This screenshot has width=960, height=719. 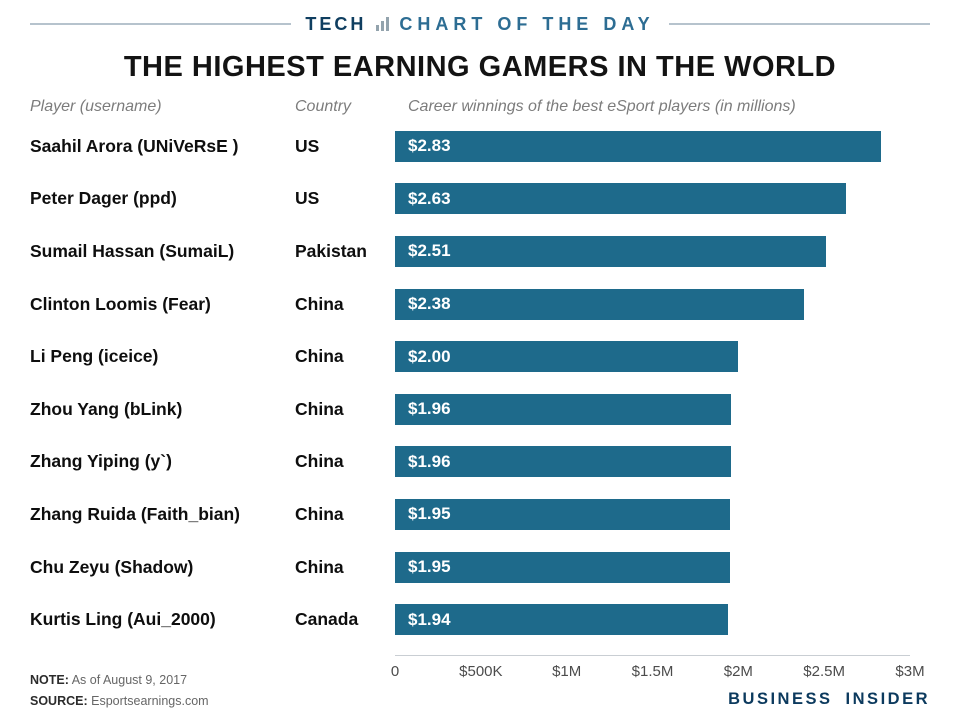 I want to click on bar-track: $2.63, so click(x=652, y=199).